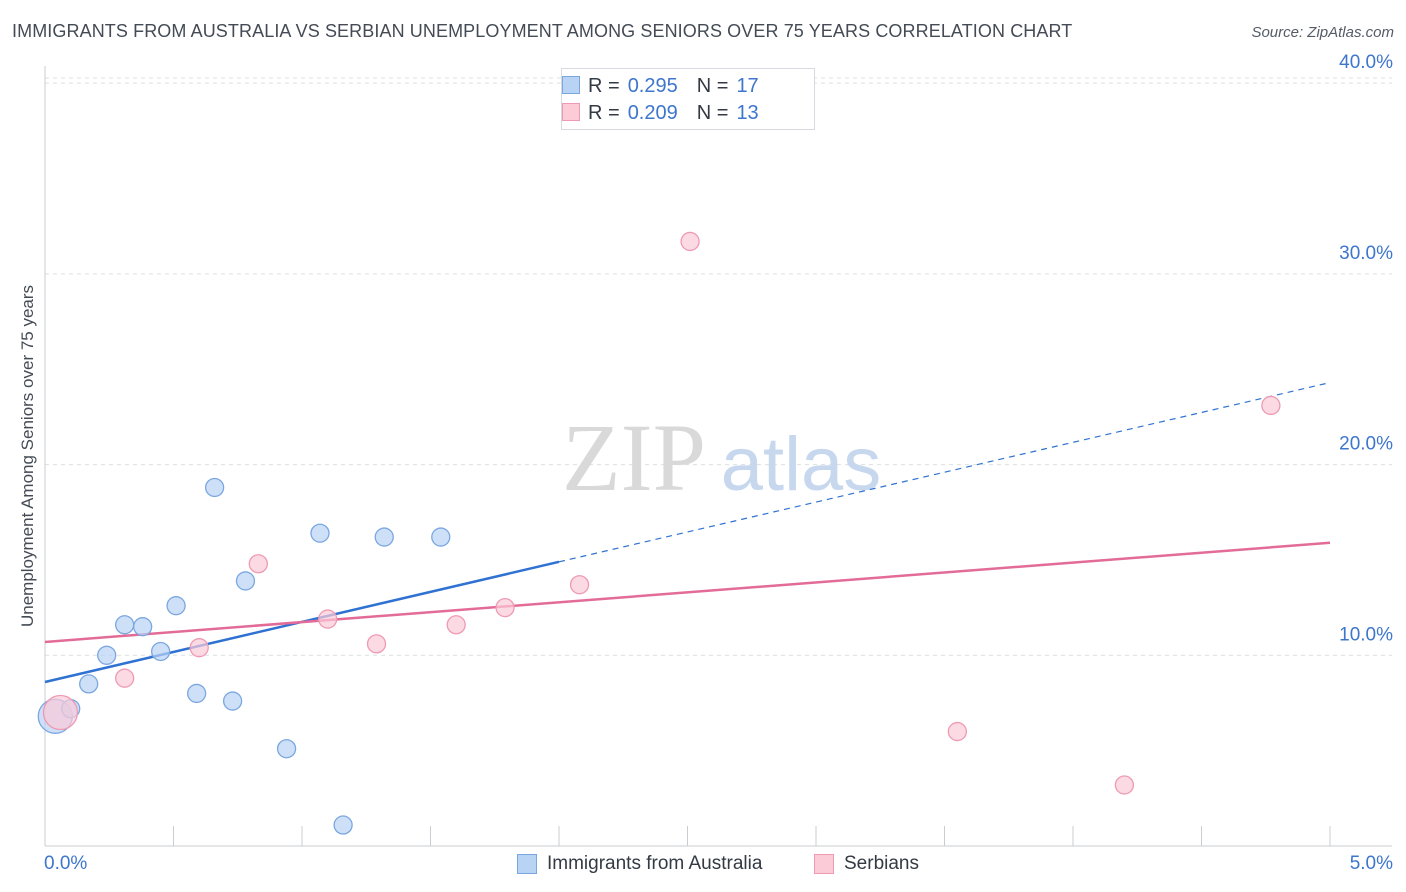  What do you see at coordinates (652, 112) in the screenshot?
I see `legend-r-value: 0.209` at bounding box center [652, 112].